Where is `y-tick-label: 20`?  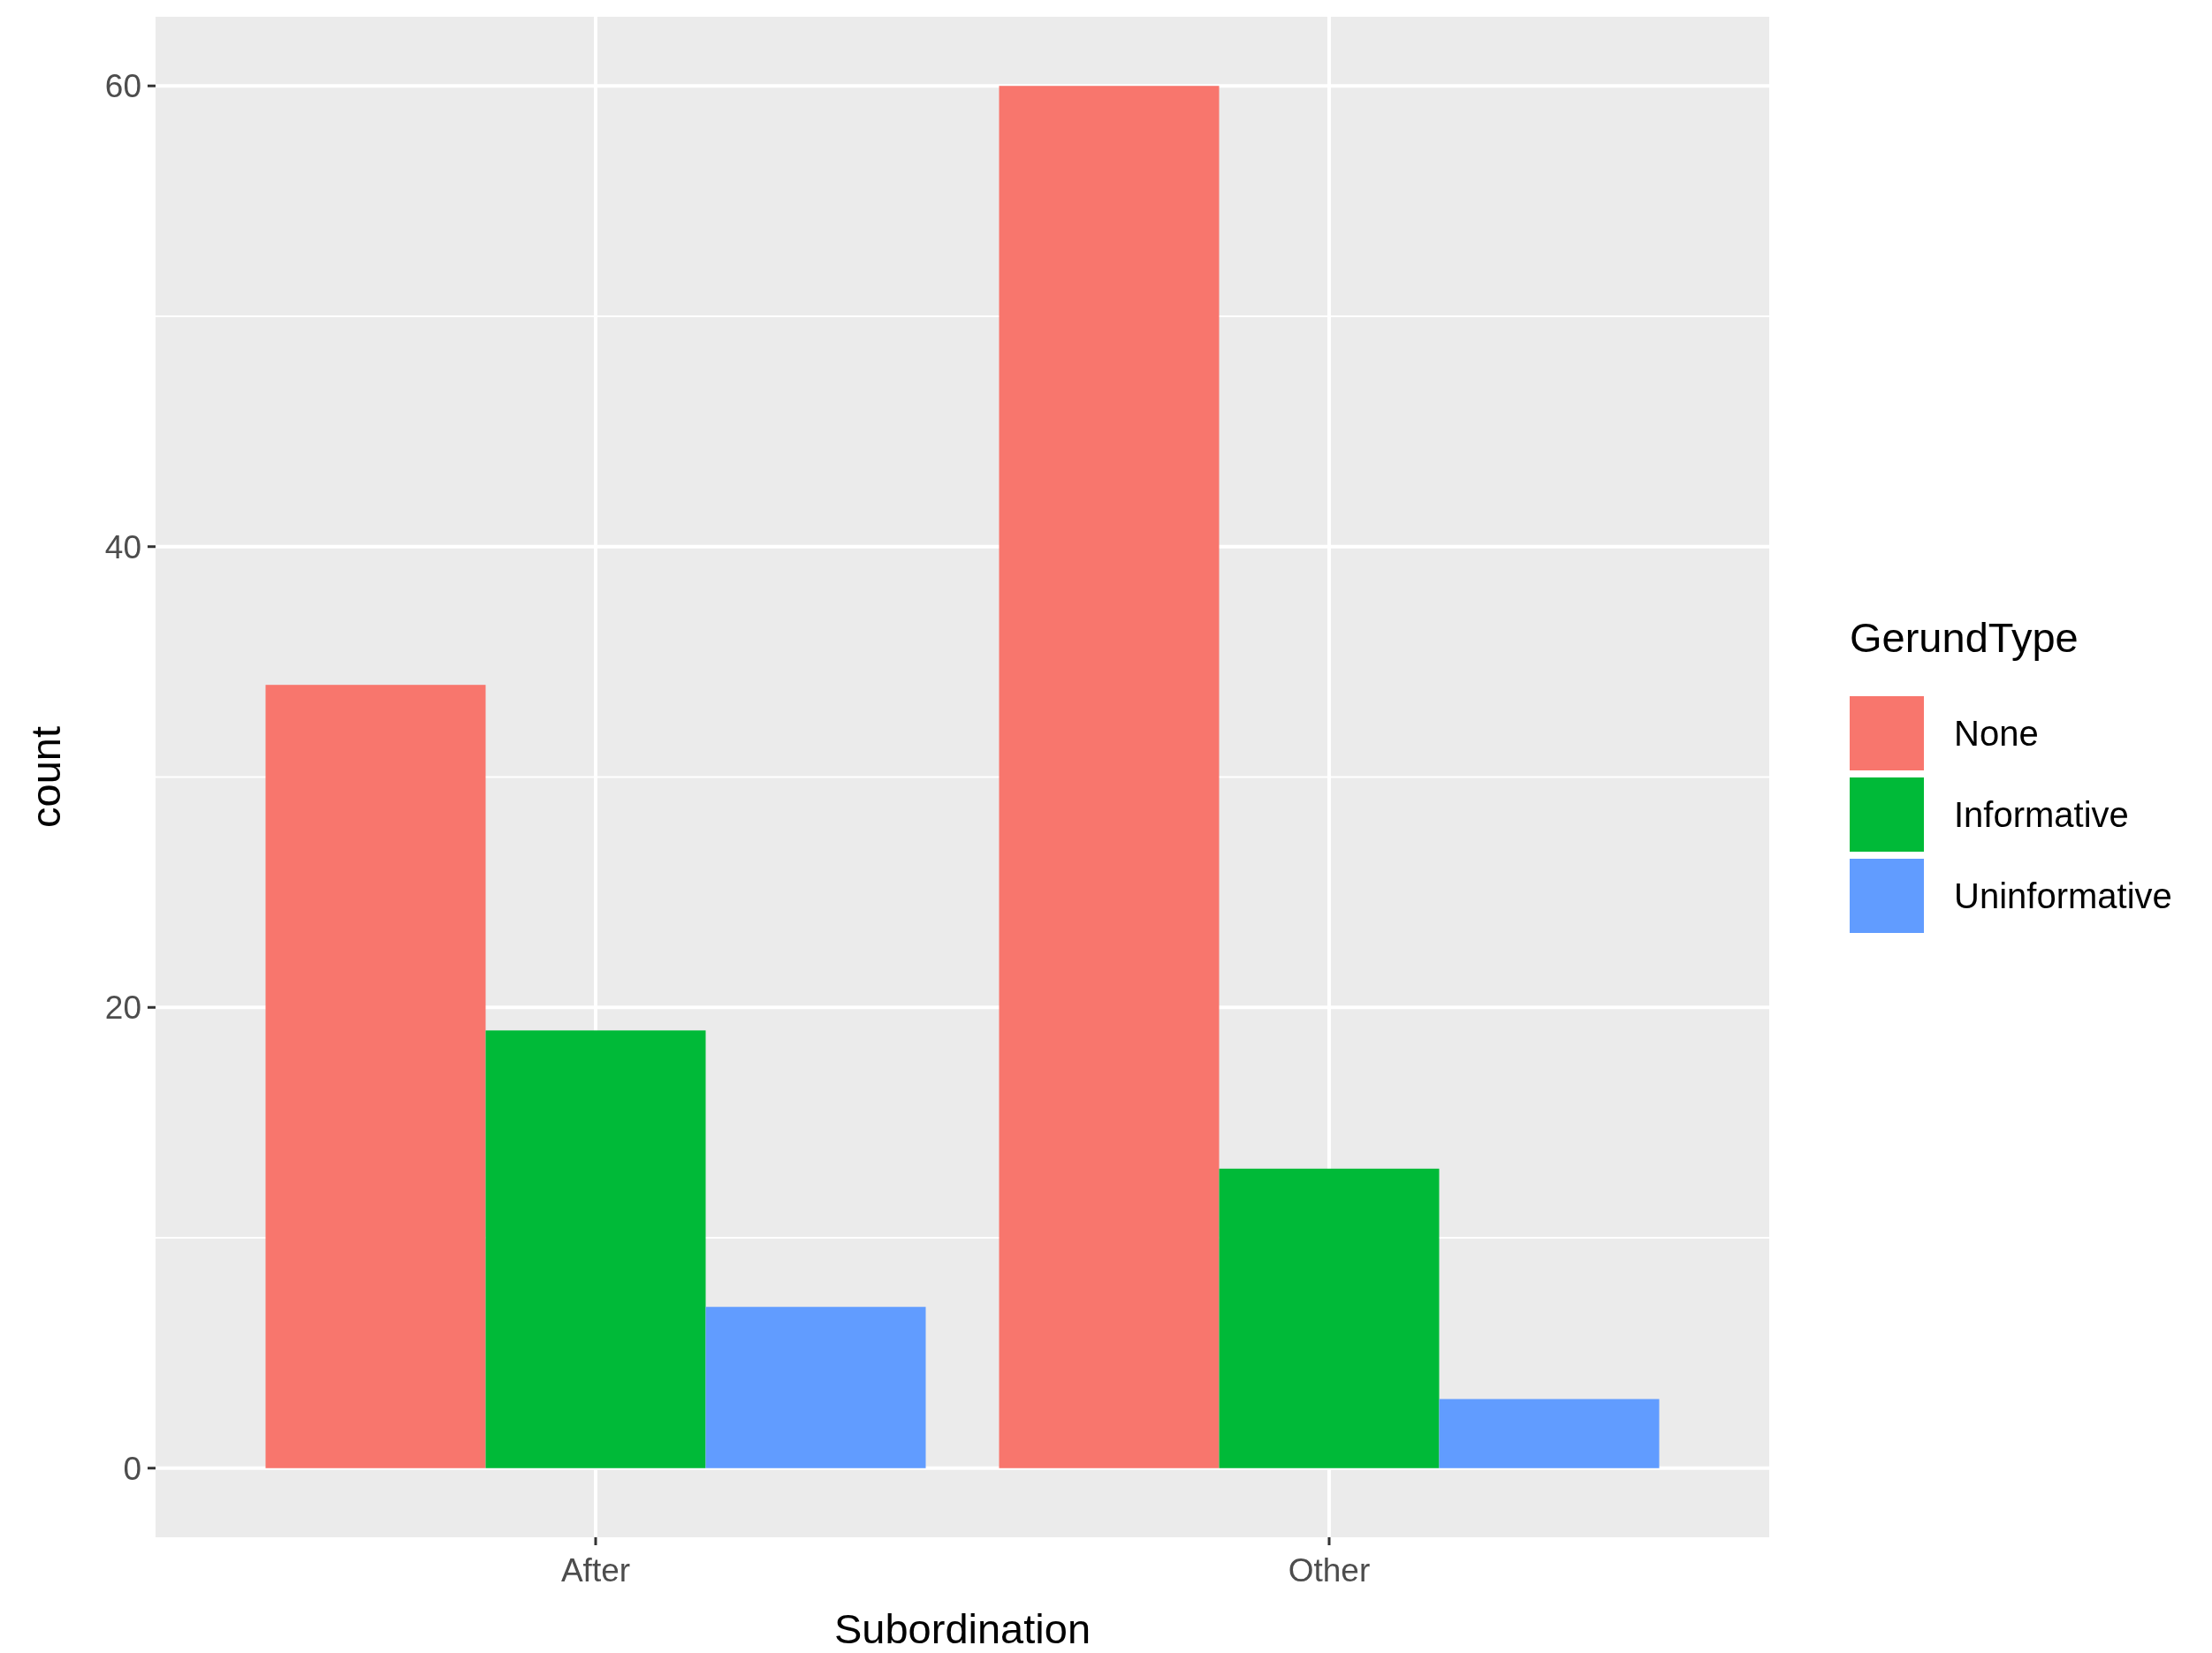 y-tick-label: 20 is located at coordinates (123, 1009).